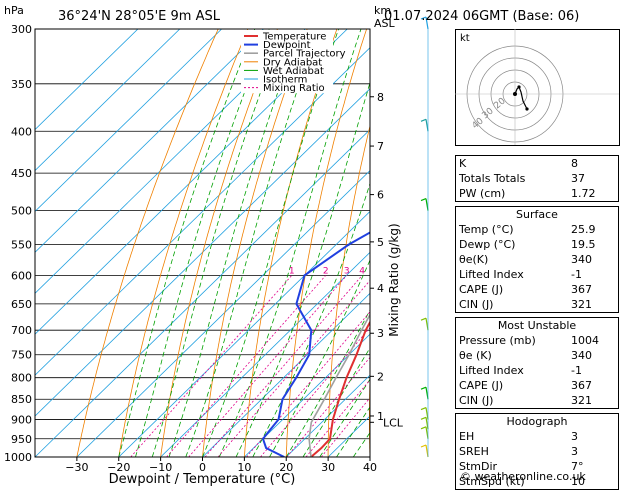 The image size is (629, 490). Describe the element at coordinates (537, 436) in the screenshot. I see `hodo-row: EH 3` at that location.